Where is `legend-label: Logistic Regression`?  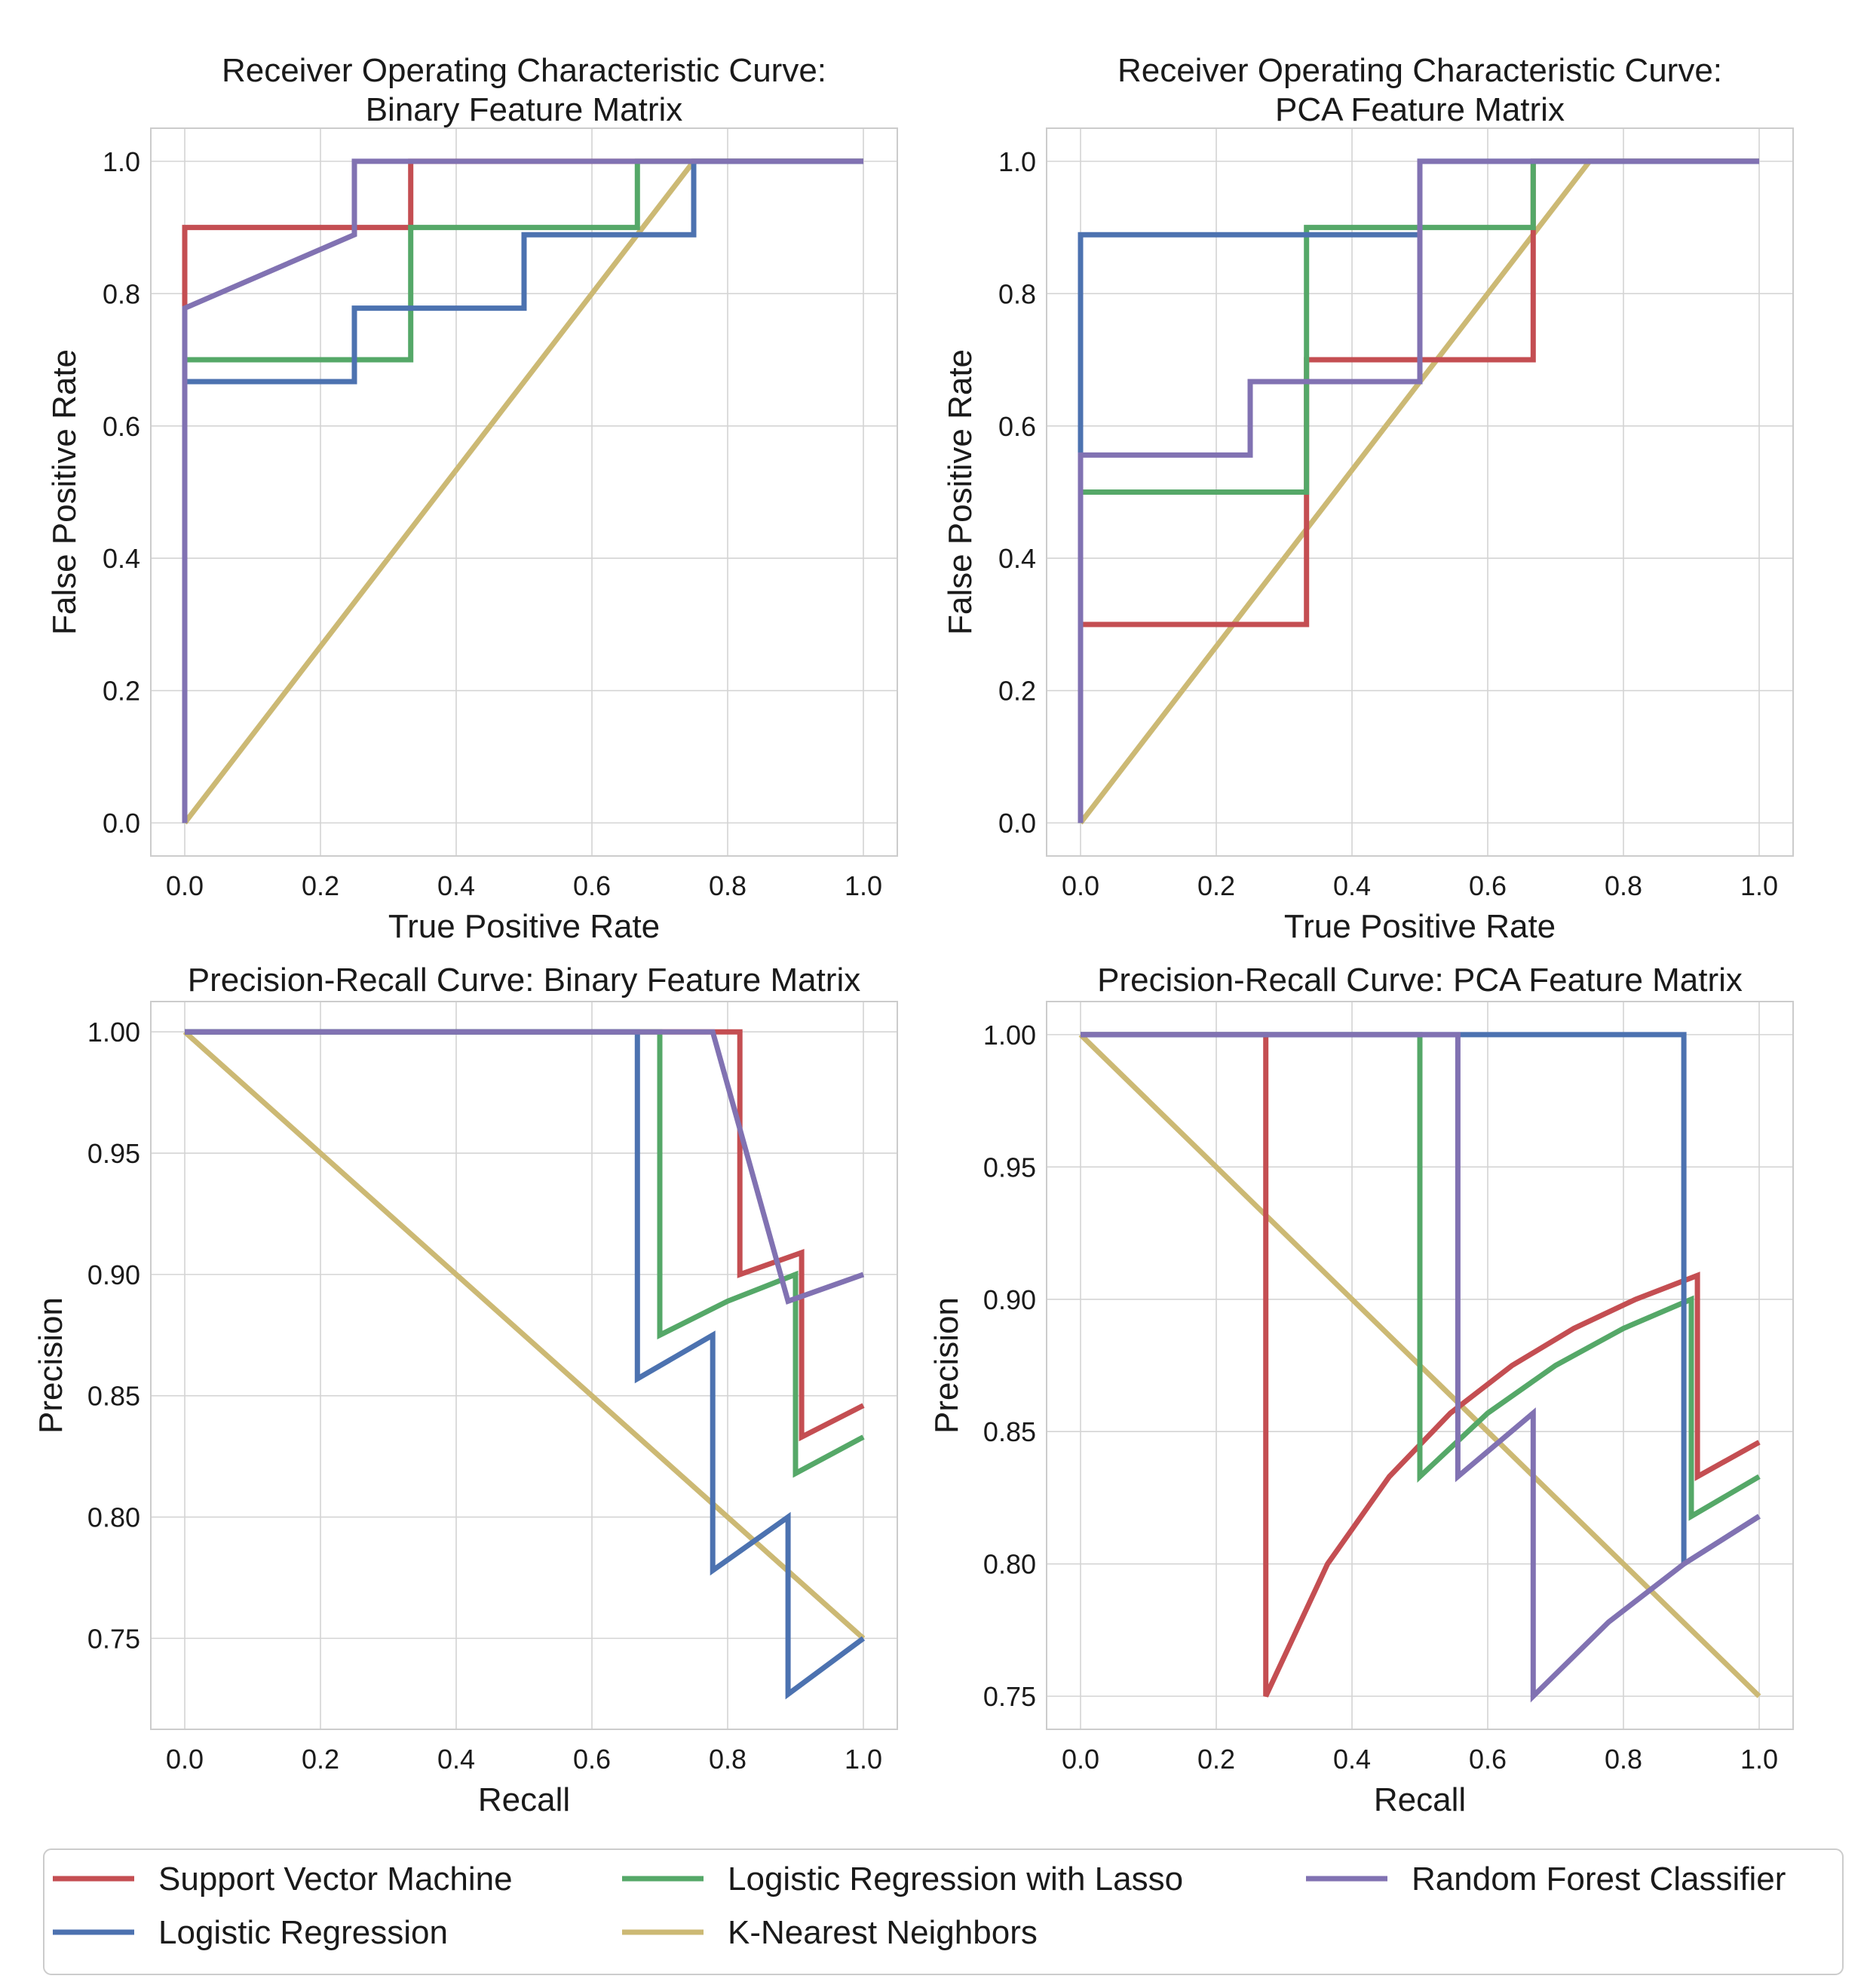 legend-label: Logistic Regression is located at coordinates (303, 1933).